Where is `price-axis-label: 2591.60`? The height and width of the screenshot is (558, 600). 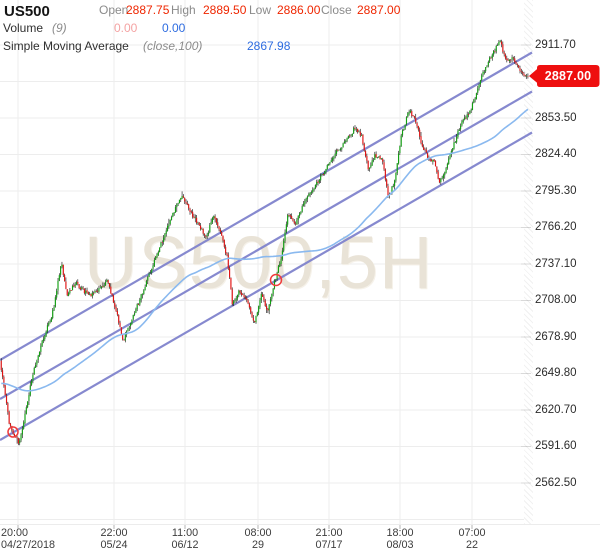
price-axis-label: 2591.60 is located at coordinates (556, 446).